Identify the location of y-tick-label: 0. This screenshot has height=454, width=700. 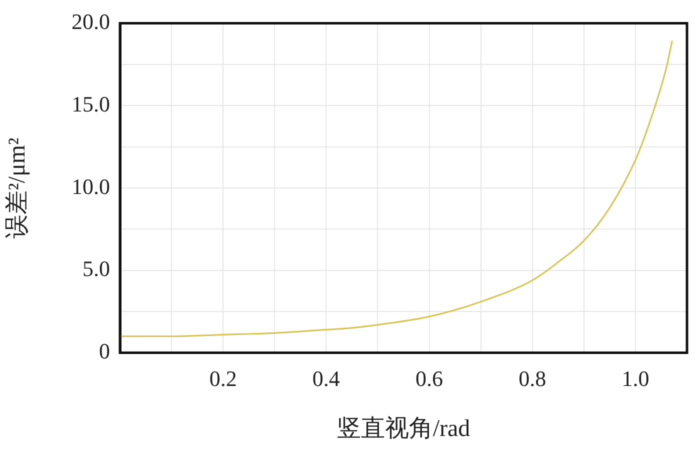
(104, 351).